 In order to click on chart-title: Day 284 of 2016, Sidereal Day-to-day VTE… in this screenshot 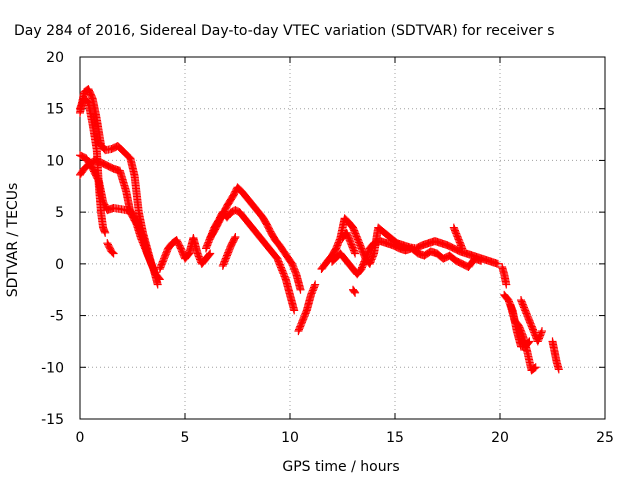, I will do `click(284, 31)`.